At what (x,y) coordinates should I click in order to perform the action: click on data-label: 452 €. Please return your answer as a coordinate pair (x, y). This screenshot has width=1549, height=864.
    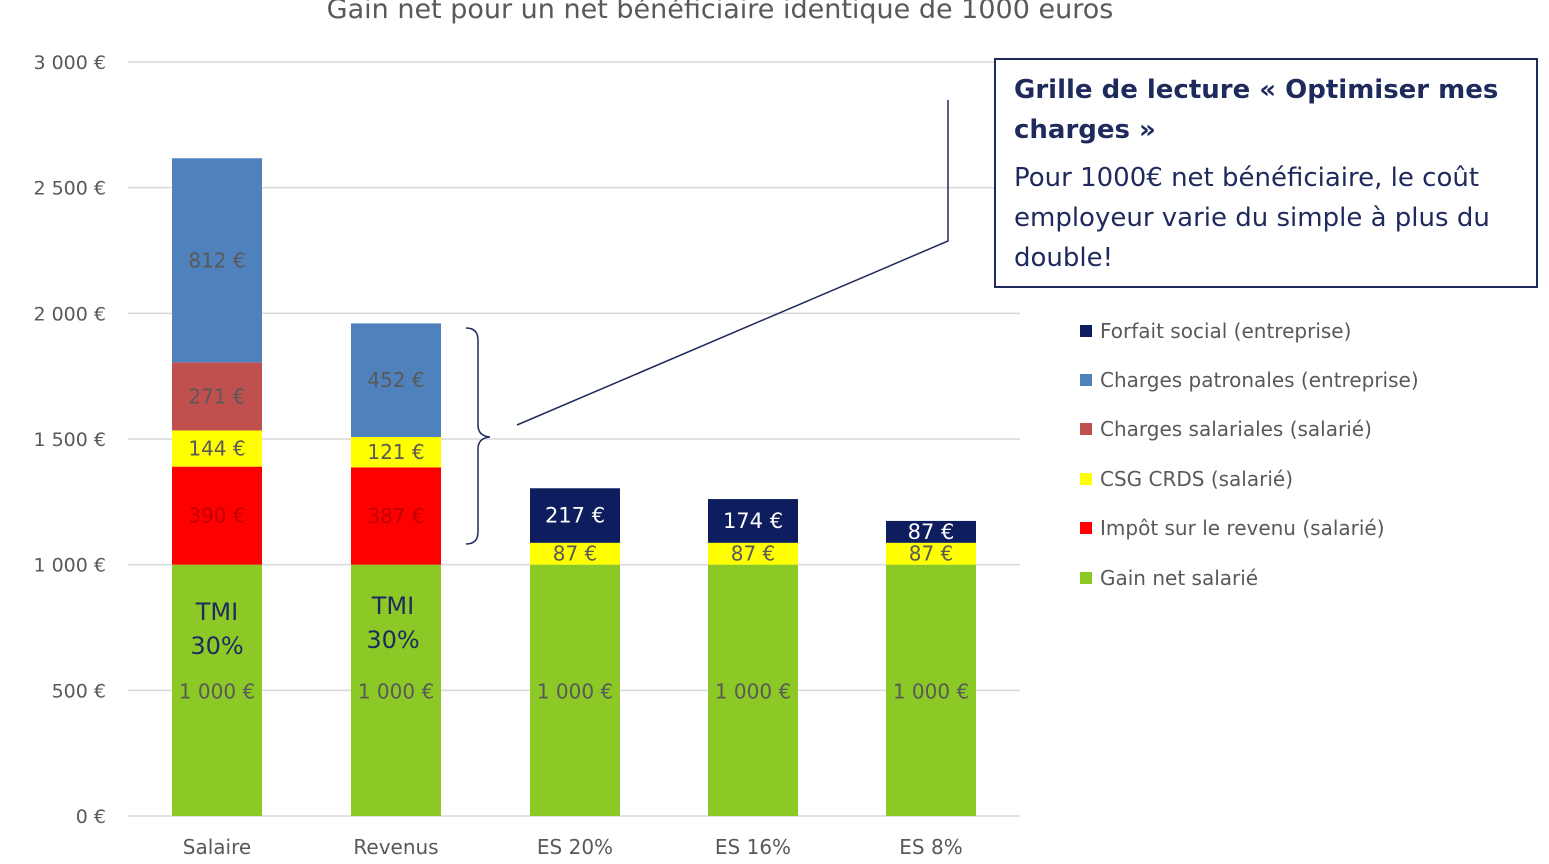
    Looking at the image, I should click on (395, 380).